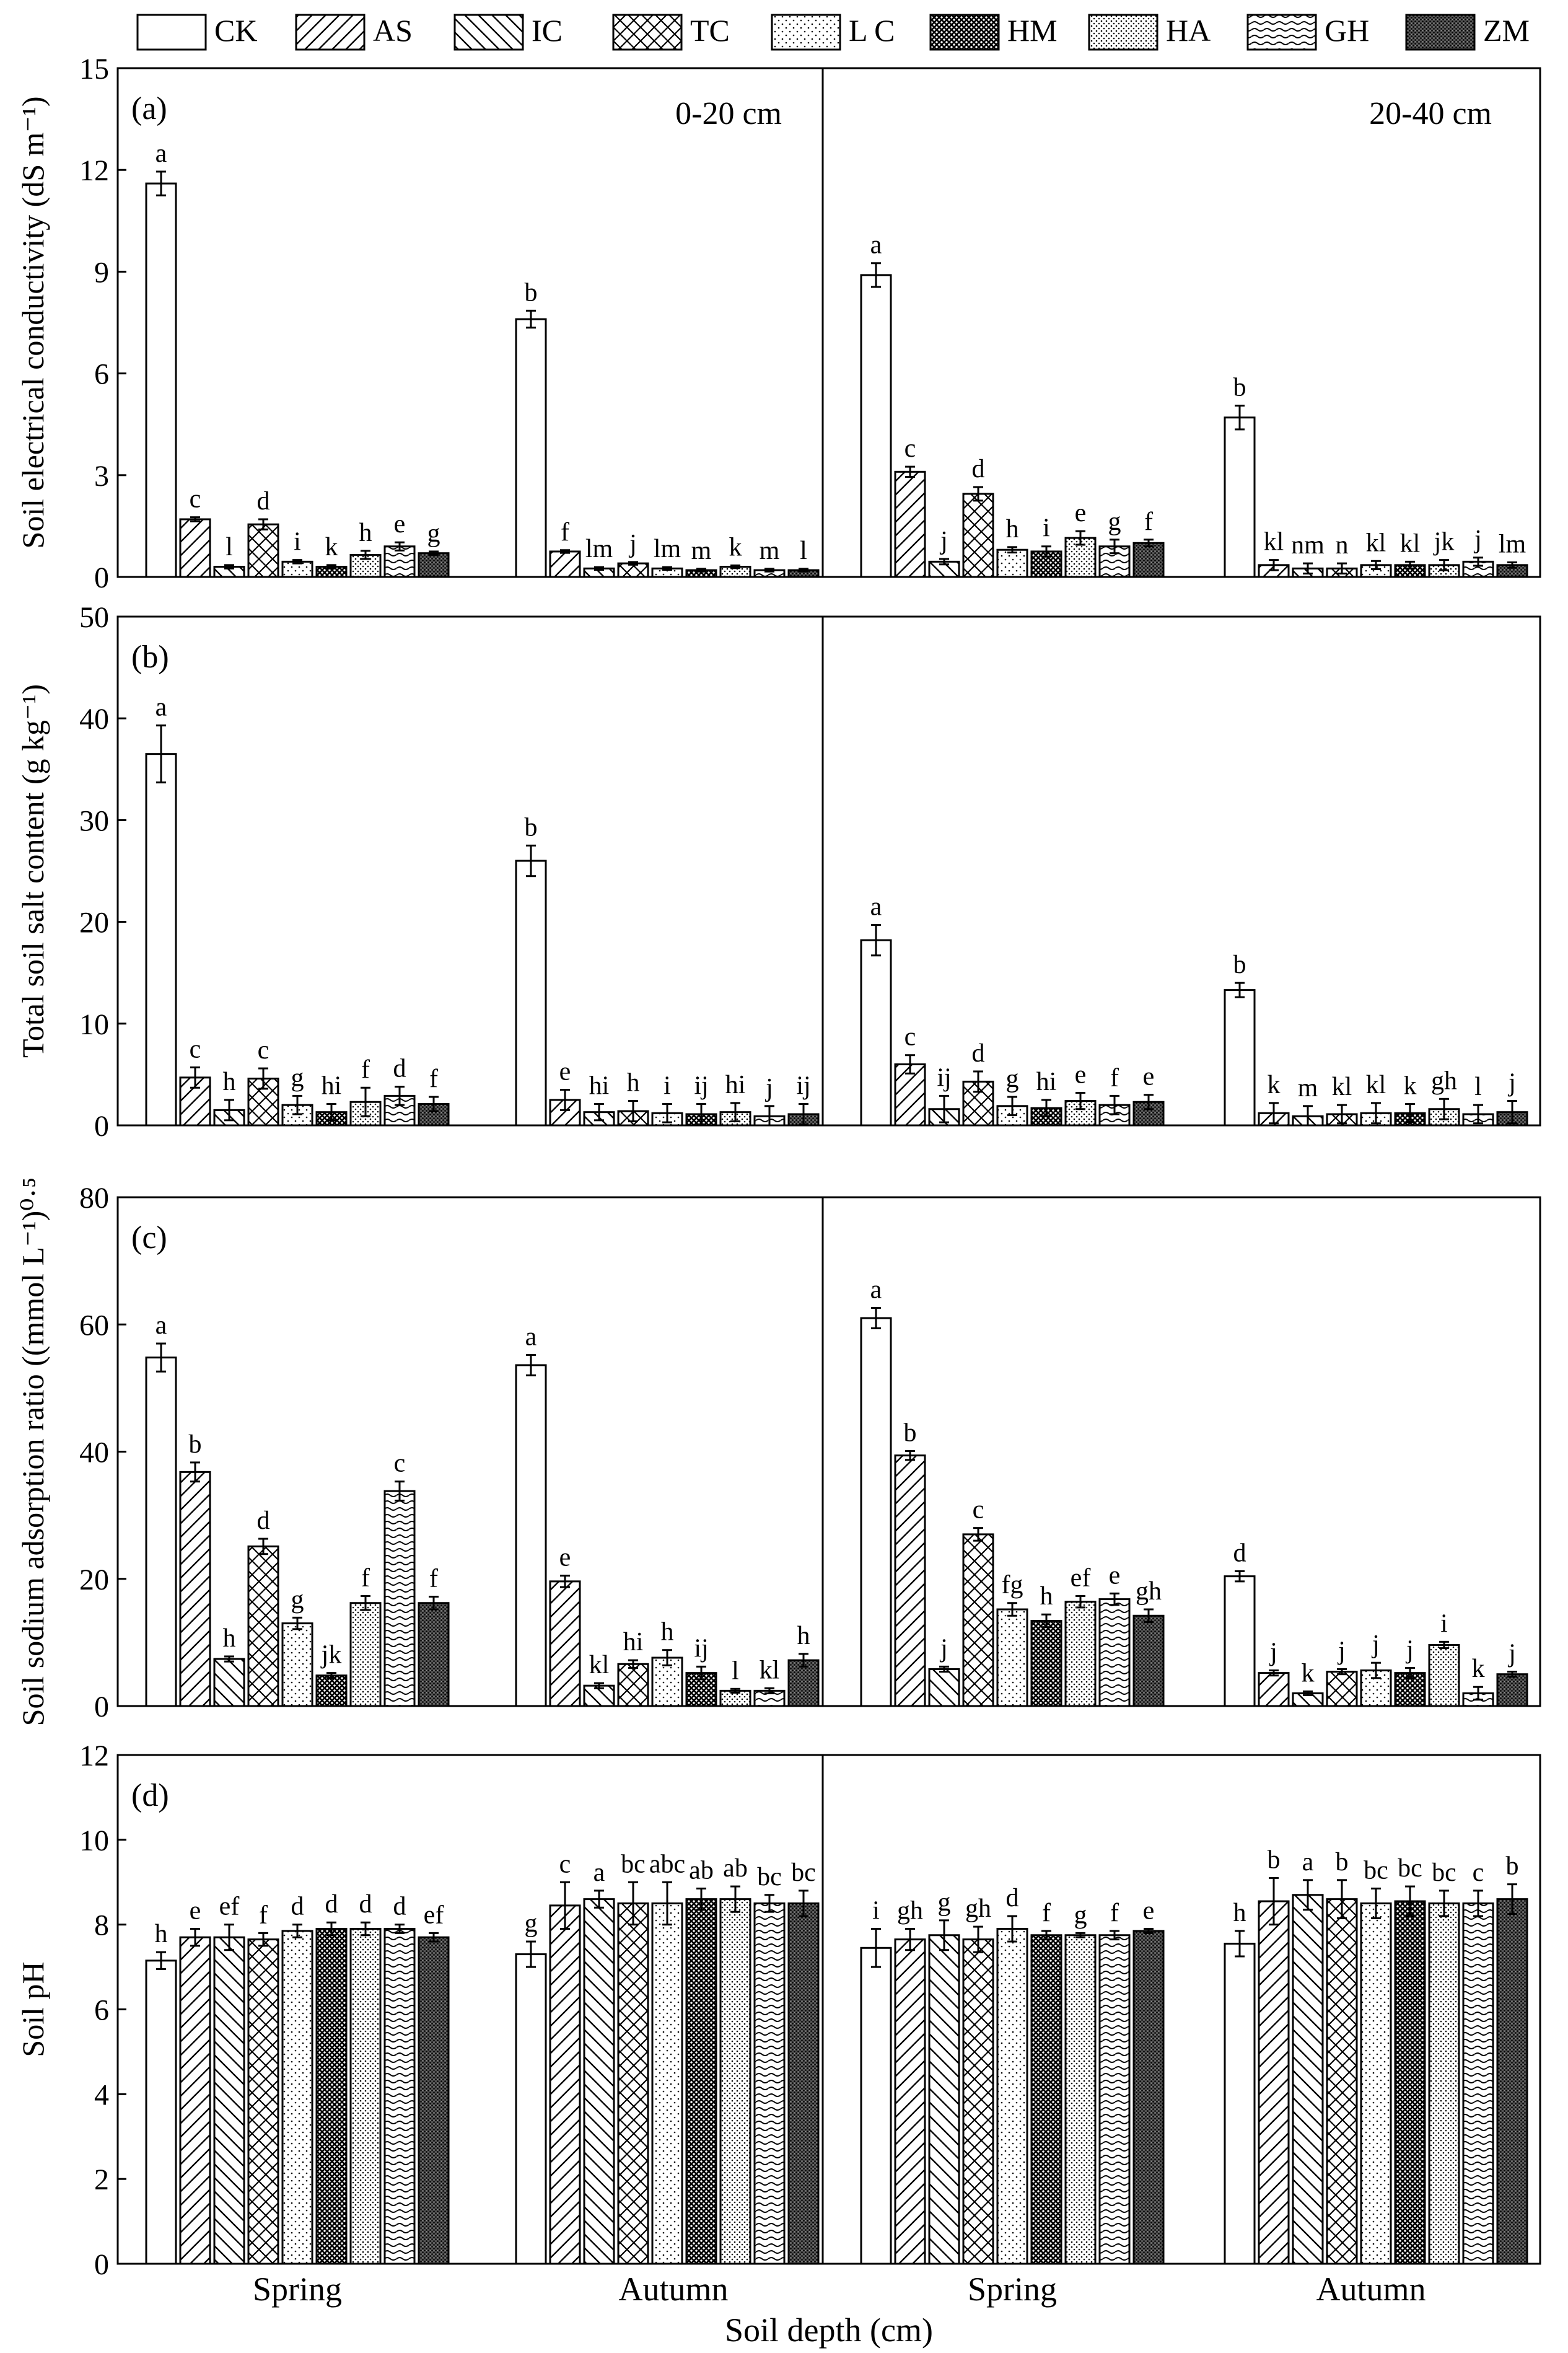 This screenshot has width=1568, height=2353. Describe the element at coordinates (728, 113) in the screenshot. I see `depth-label: 0-20 cm` at that location.